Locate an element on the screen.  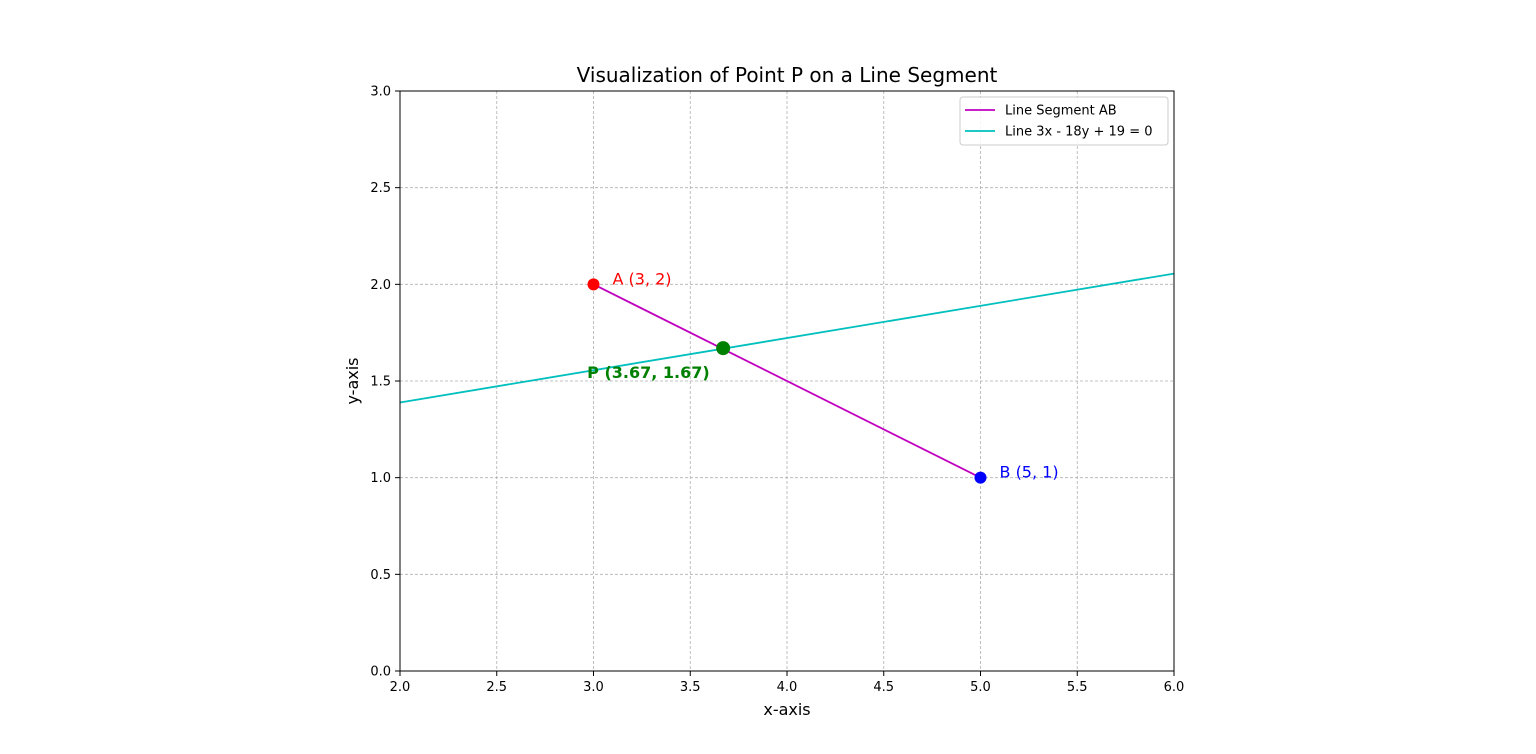
legend-label-1: Line 3x - 18y + 19 = 0 is located at coordinates (1079, 132).